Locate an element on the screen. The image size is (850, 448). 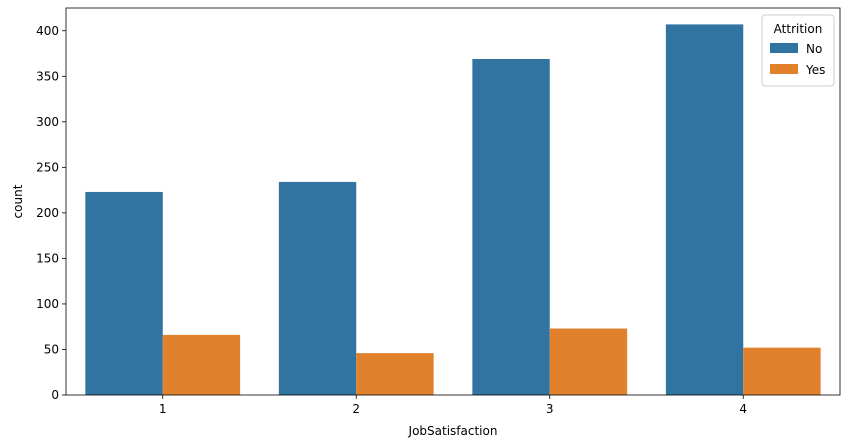
y-tick-label: 150 is located at coordinates (47, 258).